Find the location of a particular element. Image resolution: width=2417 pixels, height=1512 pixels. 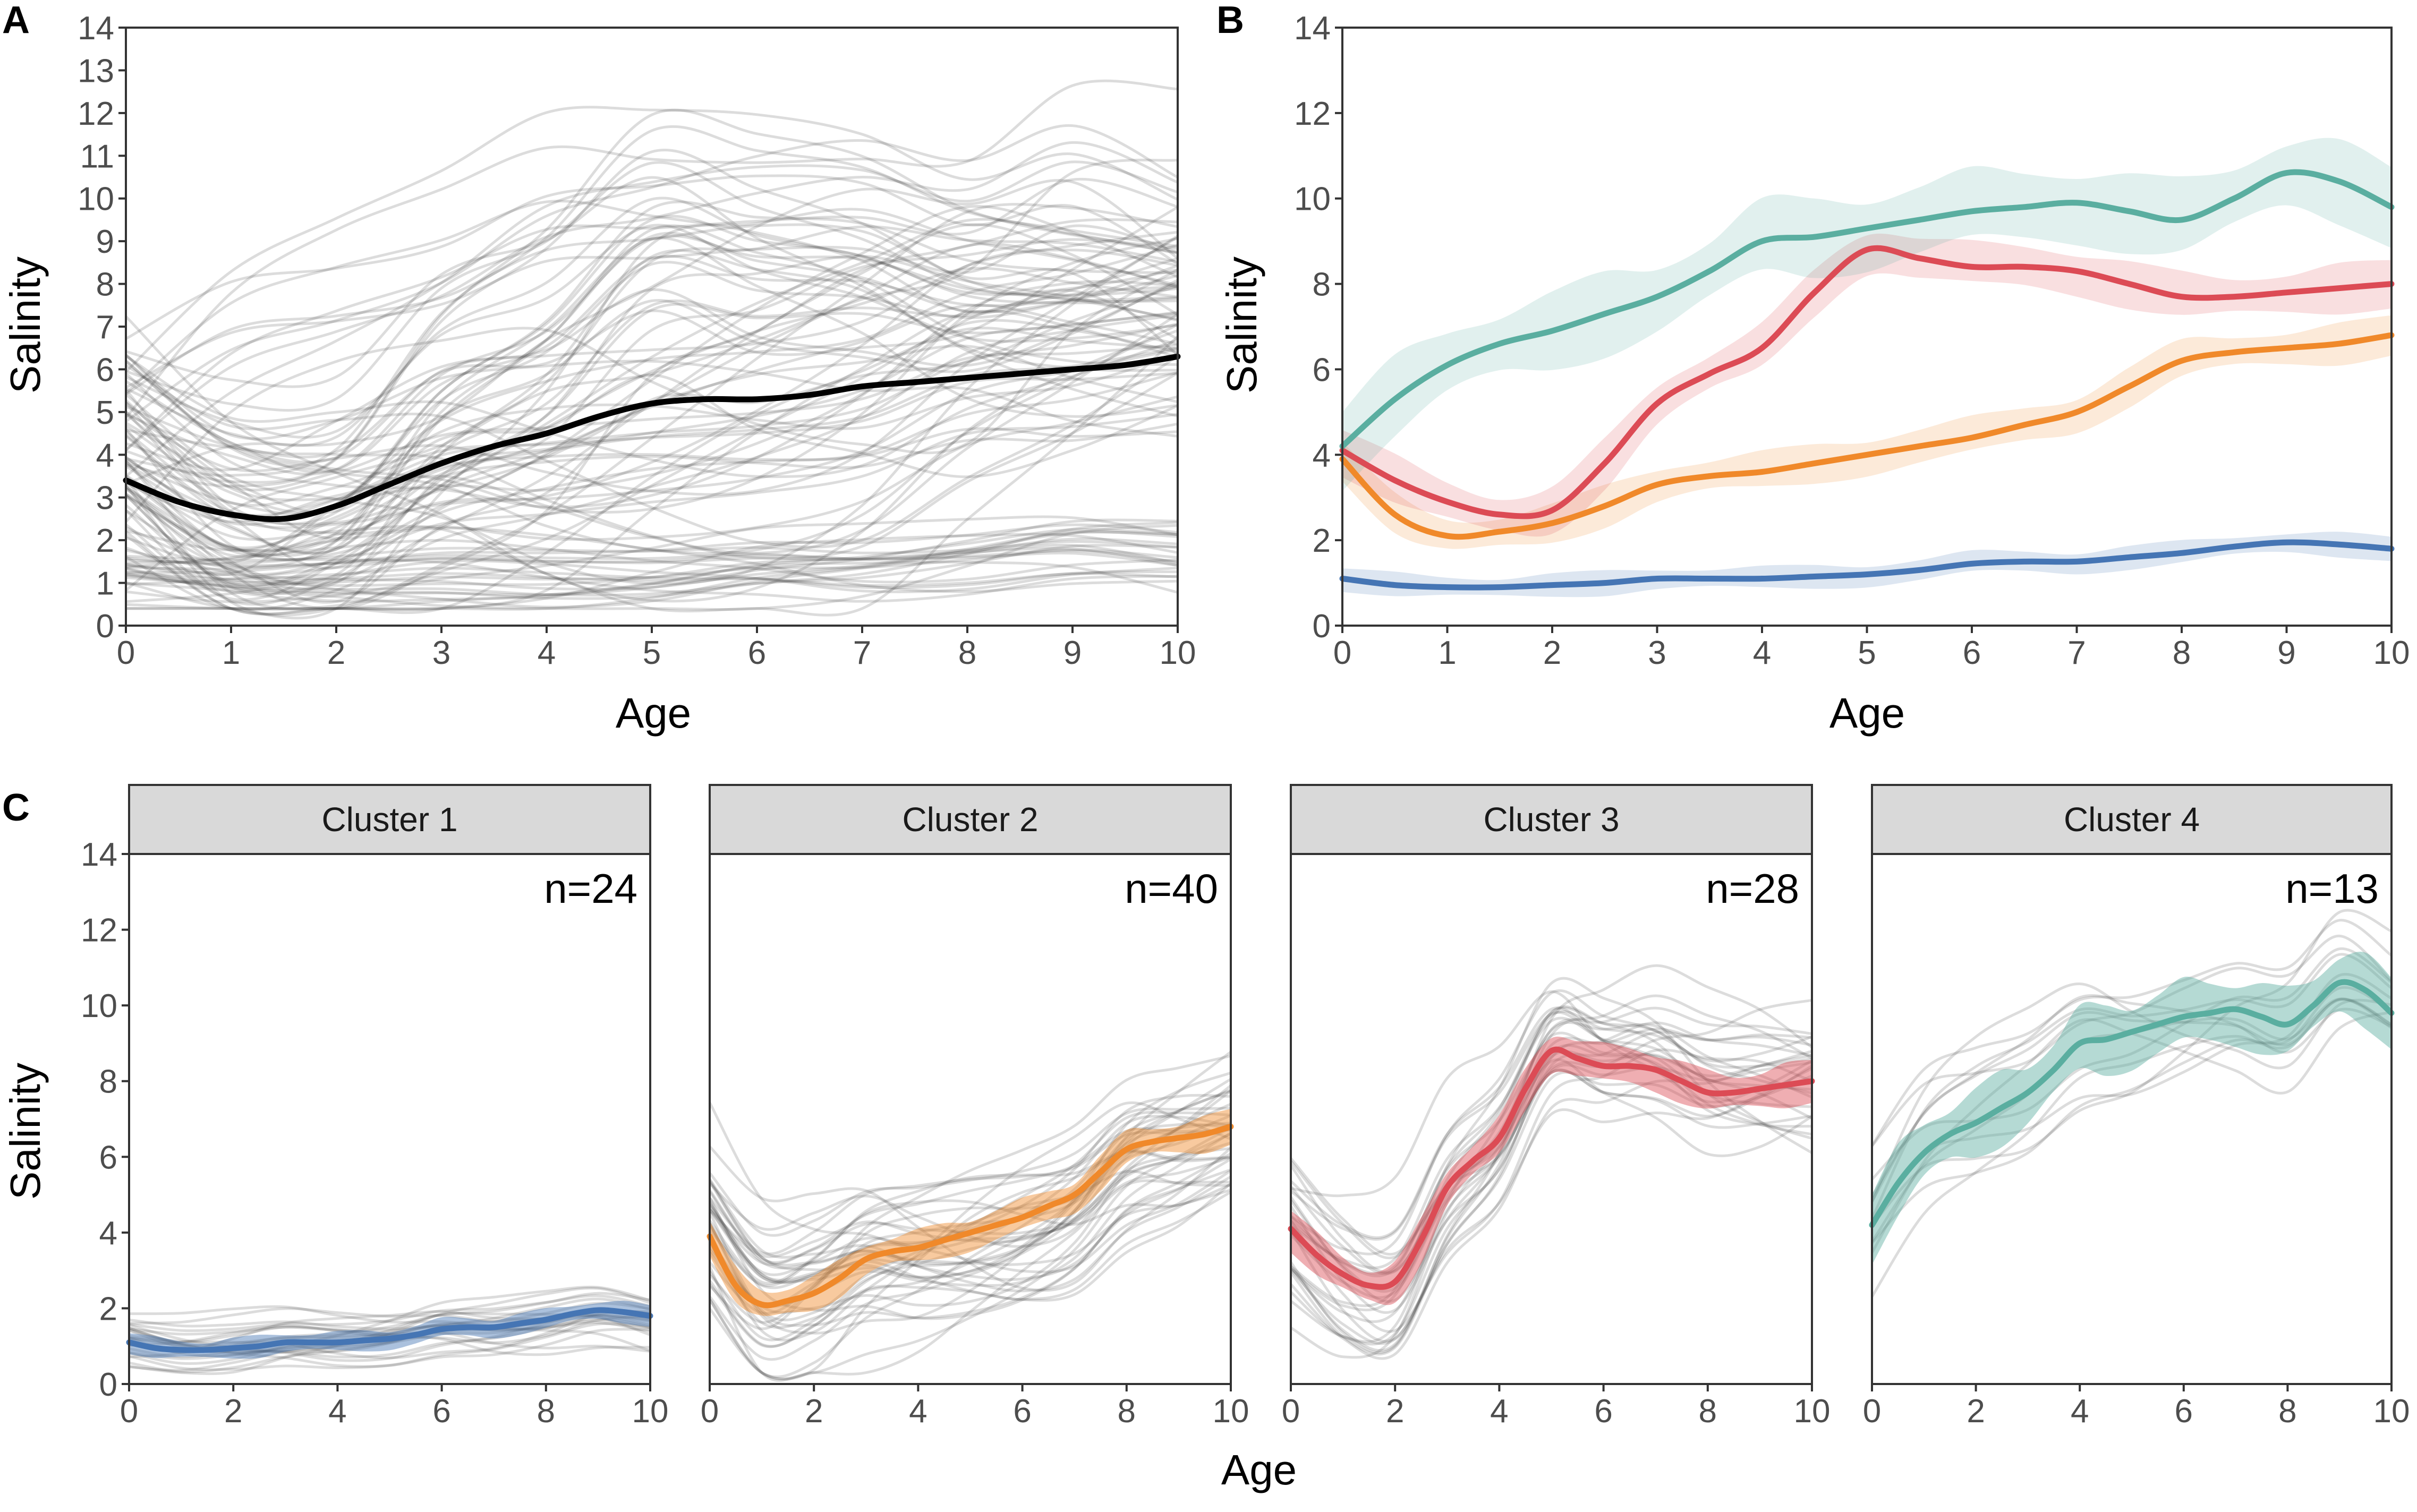

facet-3-x-tick-label: 6 is located at coordinates (1603, 1411).